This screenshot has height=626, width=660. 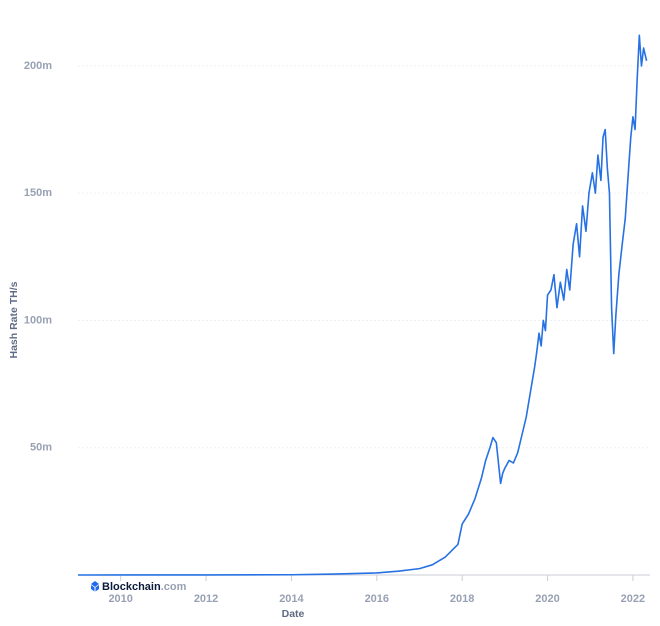 What do you see at coordinates (174, 587) in the screenshot?
I see `logo-suffix: .com` at bounding box center [174, 587].